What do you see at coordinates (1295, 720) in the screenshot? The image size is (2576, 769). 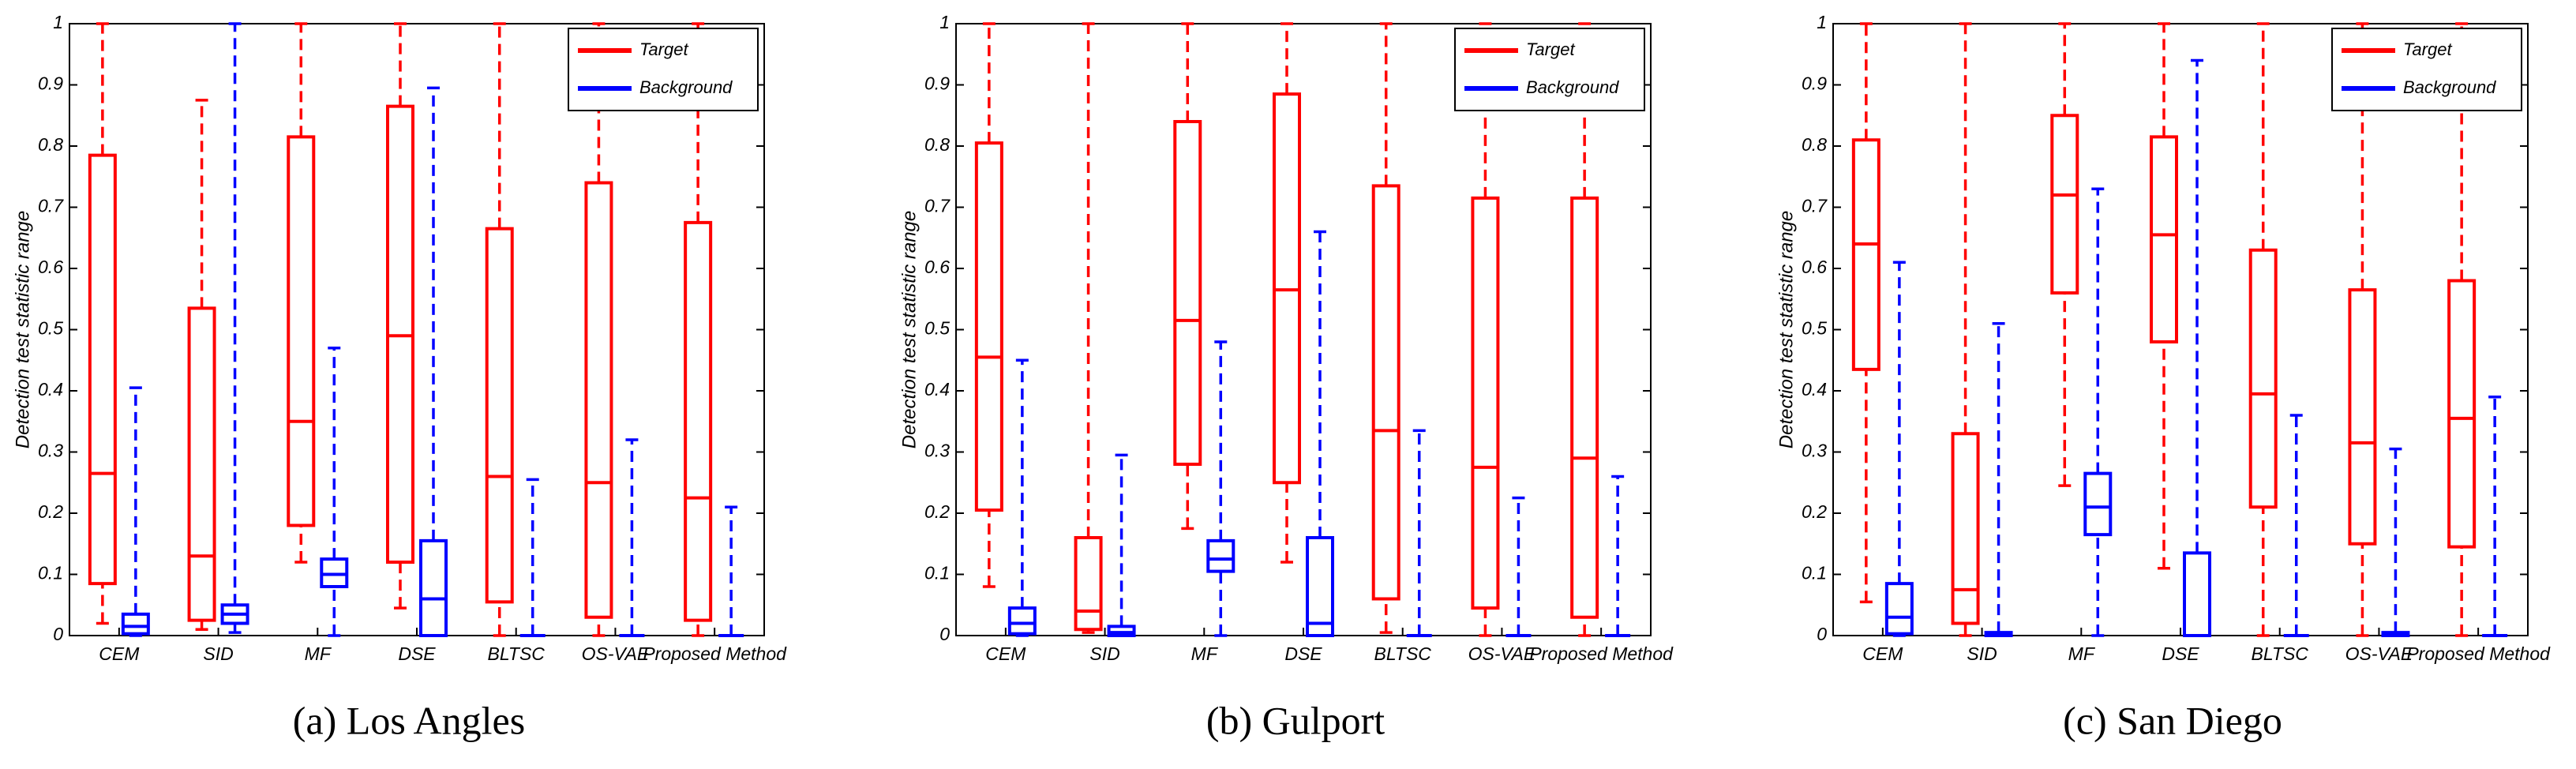 I see `caption: (b) Gulport` at bounding box center [1295, 720].